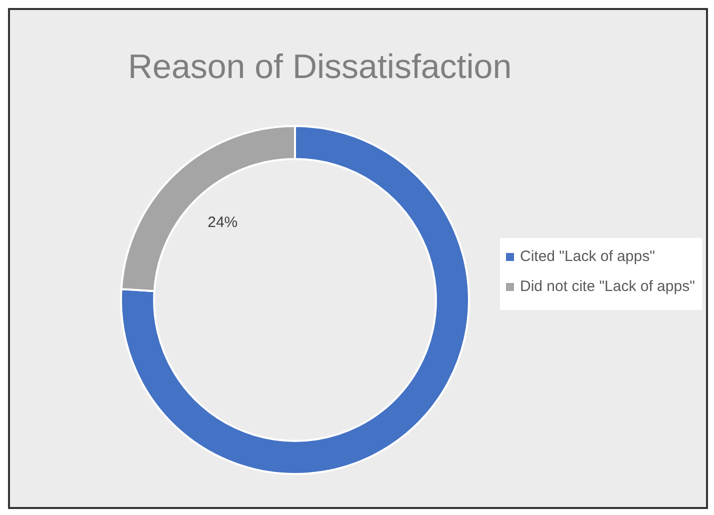  I want to click on data-label: 24%, so click(223, 223).